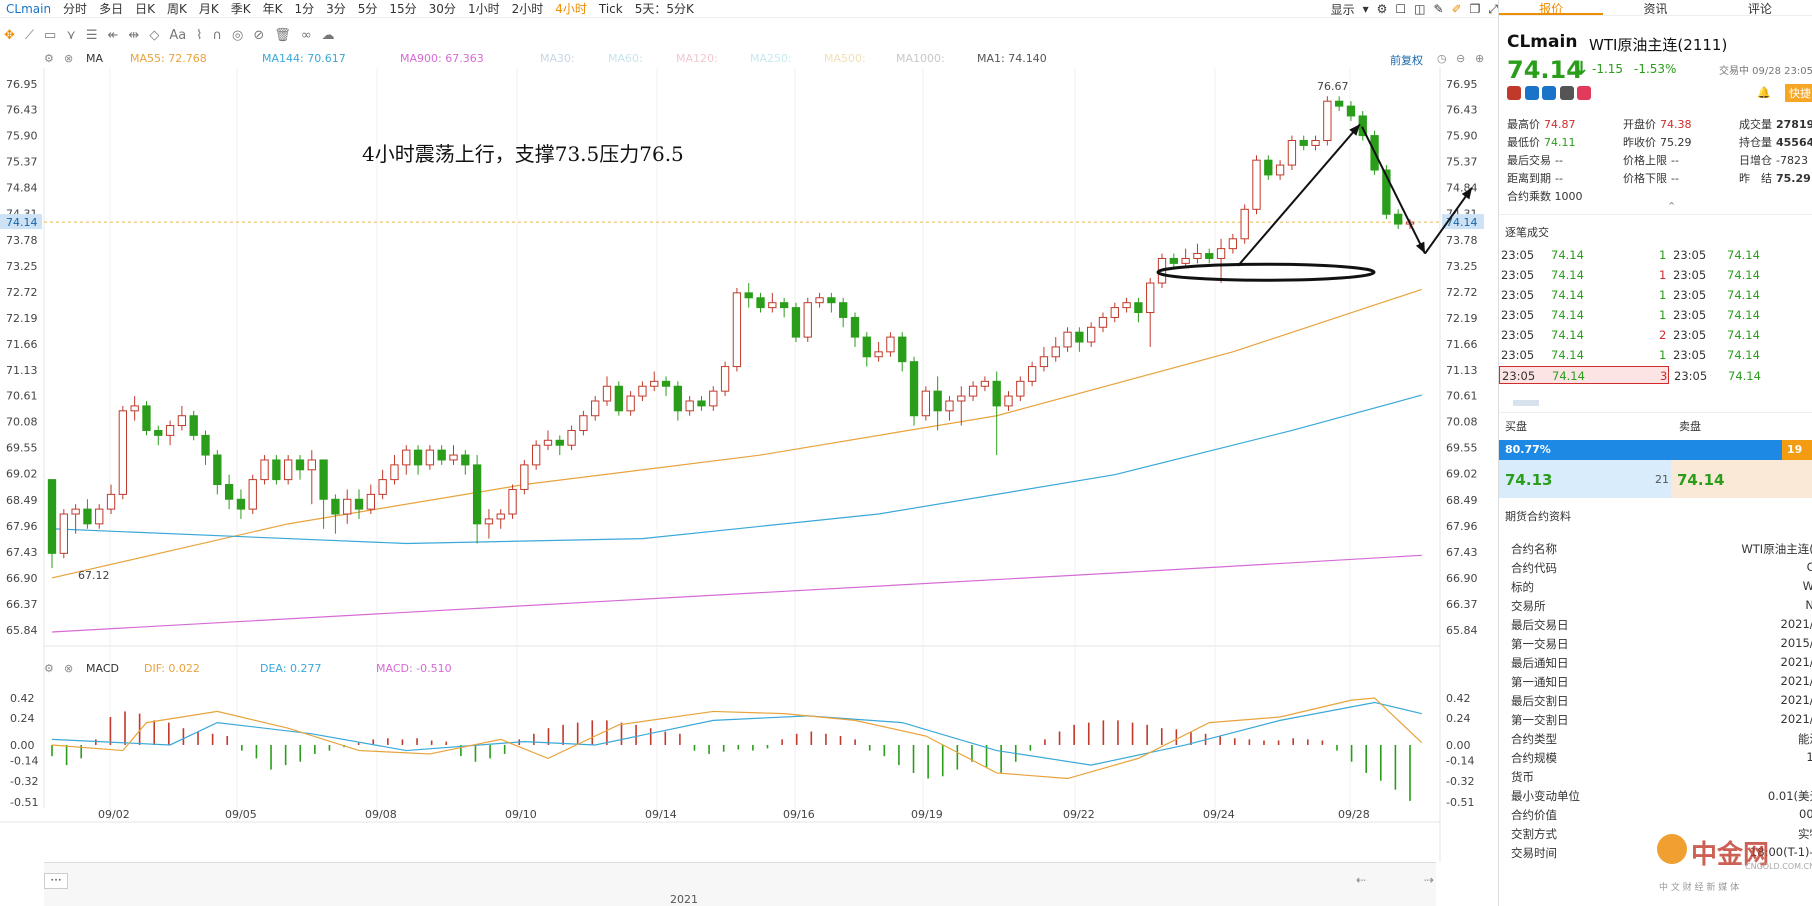  I want to click on tab-quote: 报价, so click(1551, 8).